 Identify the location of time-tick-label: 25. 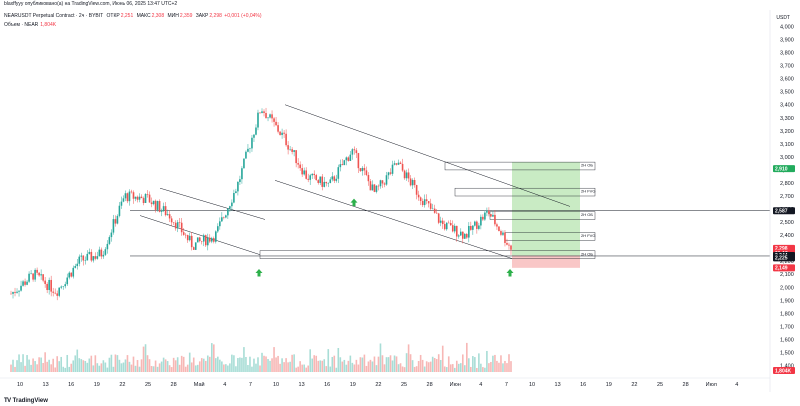
(660, 385).